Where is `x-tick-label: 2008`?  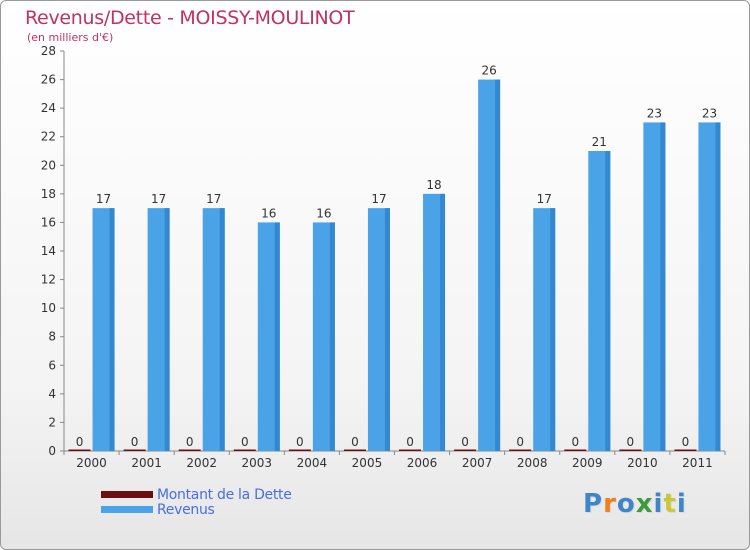
x-tick-label: 2008 is located at coordinates (532, 463).